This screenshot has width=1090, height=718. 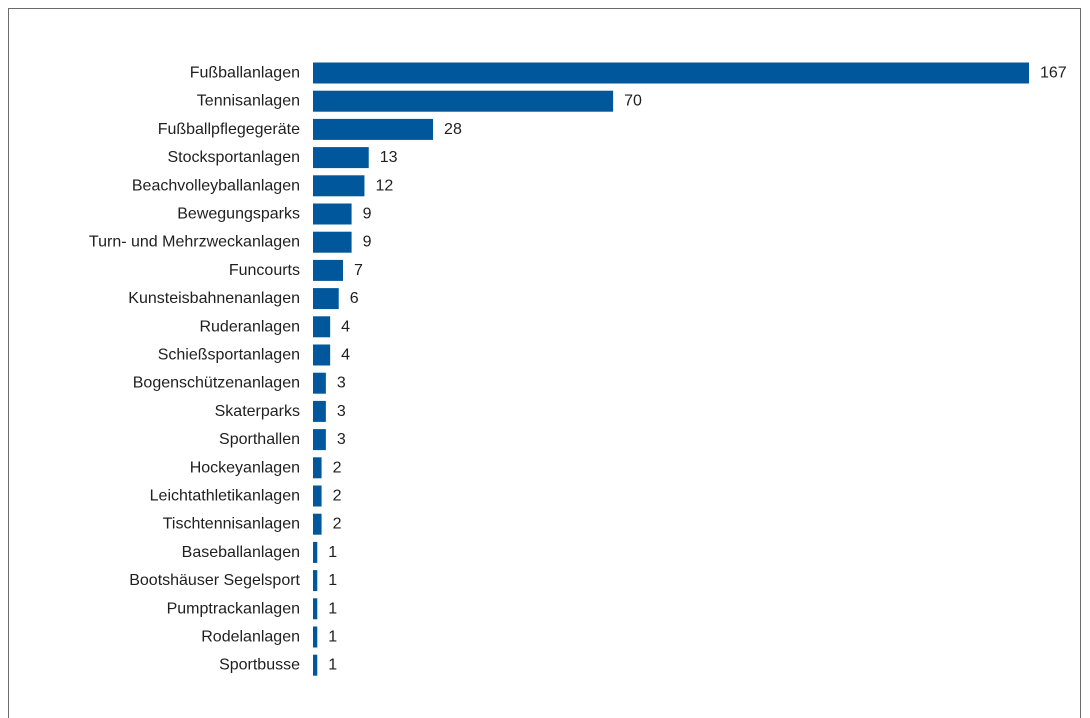 What do you see at coordinates (229, 129) in the screenshot?
I see `category-label: Fußballpflegegeräte` at bounding box center [229, 129].